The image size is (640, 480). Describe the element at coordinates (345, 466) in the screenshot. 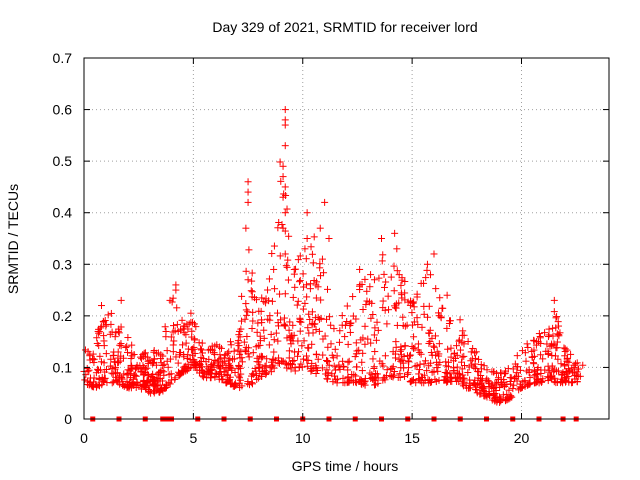

I see `x-axis-label: GPS time / hours` at that location.